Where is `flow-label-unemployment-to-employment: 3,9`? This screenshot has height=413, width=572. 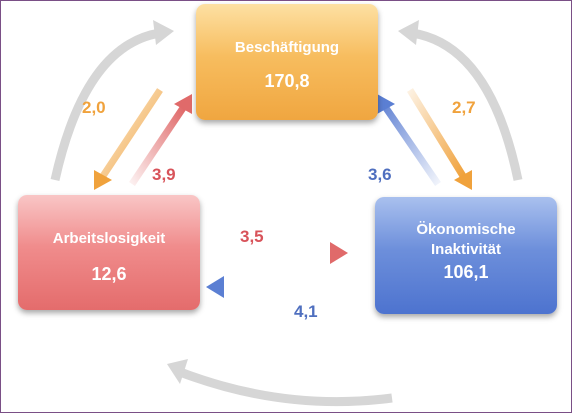 flow-label-unemployment-to-employment: 3,9 is located at coordinates (164, 174).